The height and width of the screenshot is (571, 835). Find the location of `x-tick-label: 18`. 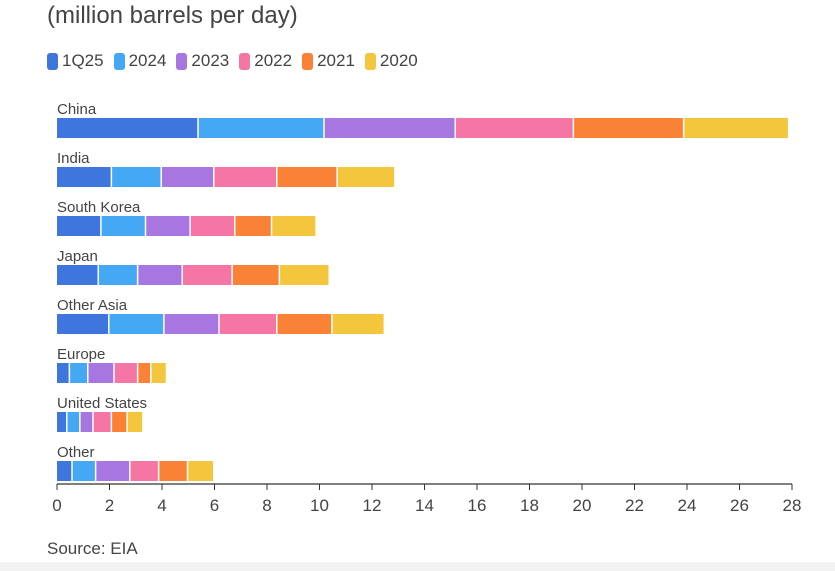

x-tick-label: 18 is located at coordinates (529, 505).